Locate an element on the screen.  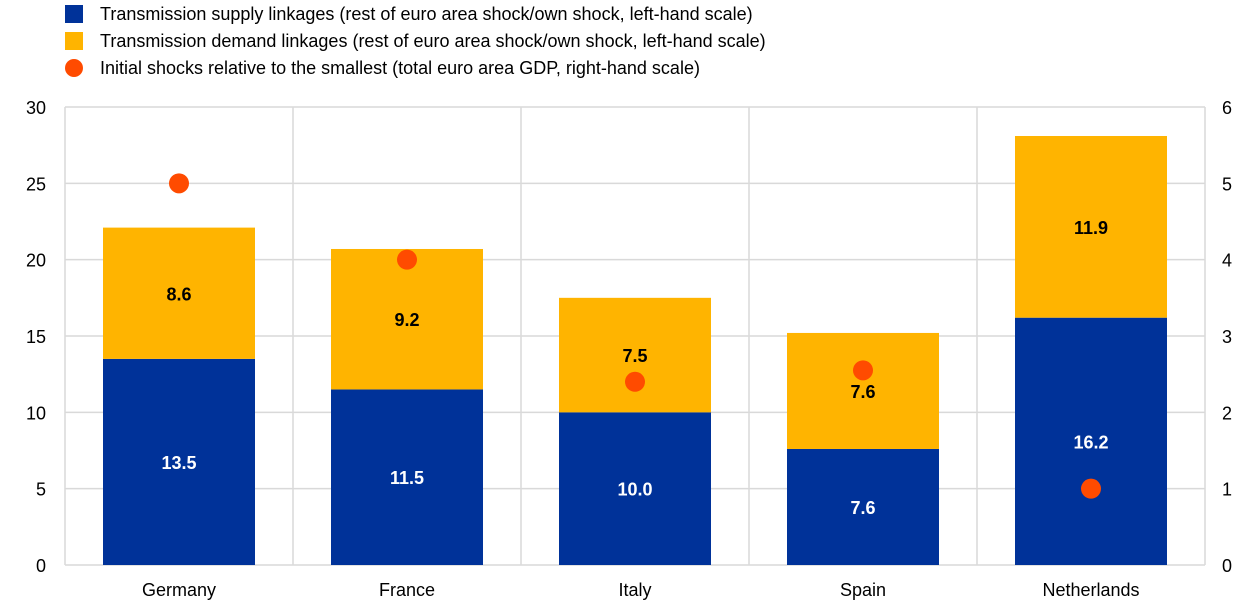
data-label: 13.5 is located at coordinates (178, 463).